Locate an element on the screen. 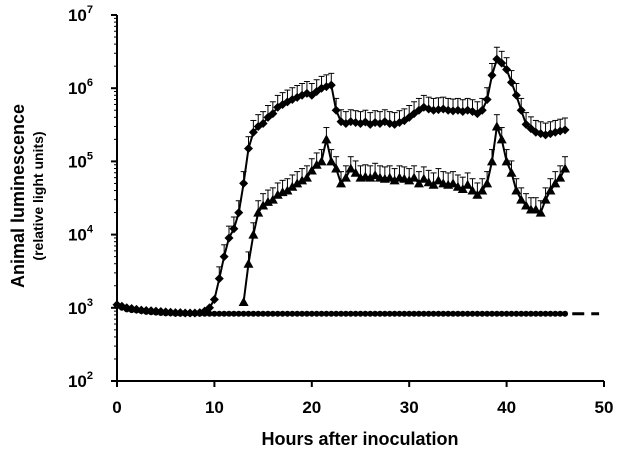 The image size is (627, 453). x-ticks: 0 10 20 30 40 50 is located at coordinates (362, 399).